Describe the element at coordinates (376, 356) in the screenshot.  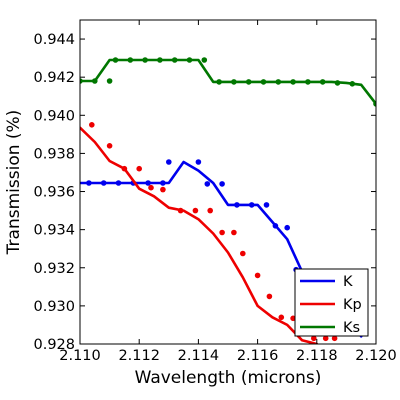
I see `x-tick-label-5: 2.120` at that location.